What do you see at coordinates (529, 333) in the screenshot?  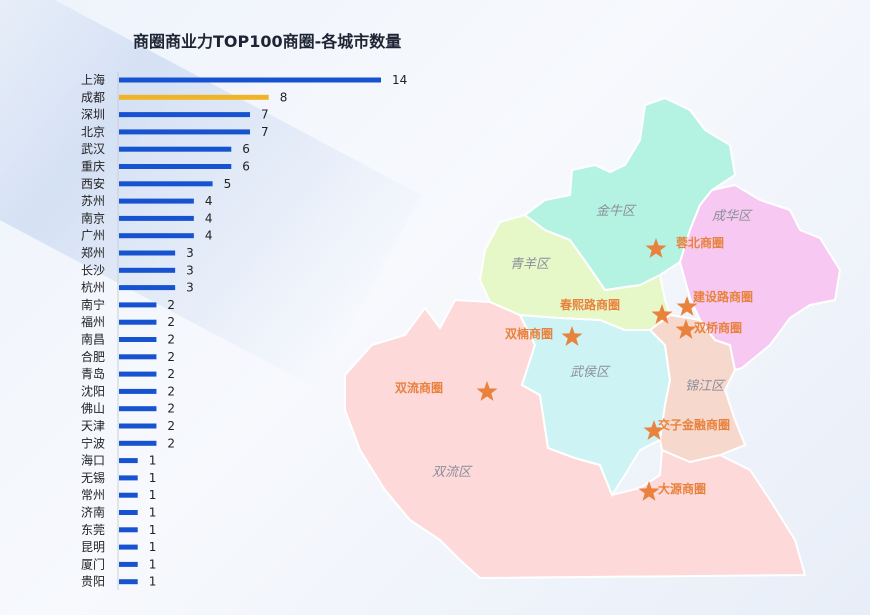 I see `circle-label-shuangnan: 双楠商圈` at bounding box center [529, 333].